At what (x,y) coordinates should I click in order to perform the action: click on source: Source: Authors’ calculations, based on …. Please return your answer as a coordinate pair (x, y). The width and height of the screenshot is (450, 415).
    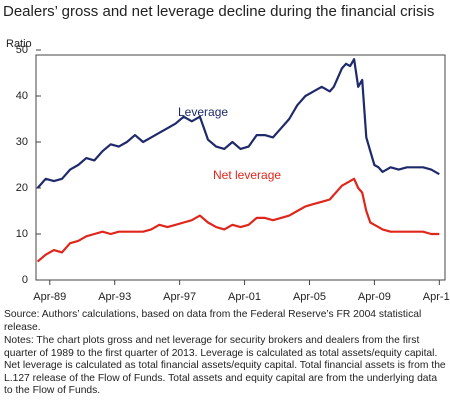
    Looking at the image, I should click on (213, 321).